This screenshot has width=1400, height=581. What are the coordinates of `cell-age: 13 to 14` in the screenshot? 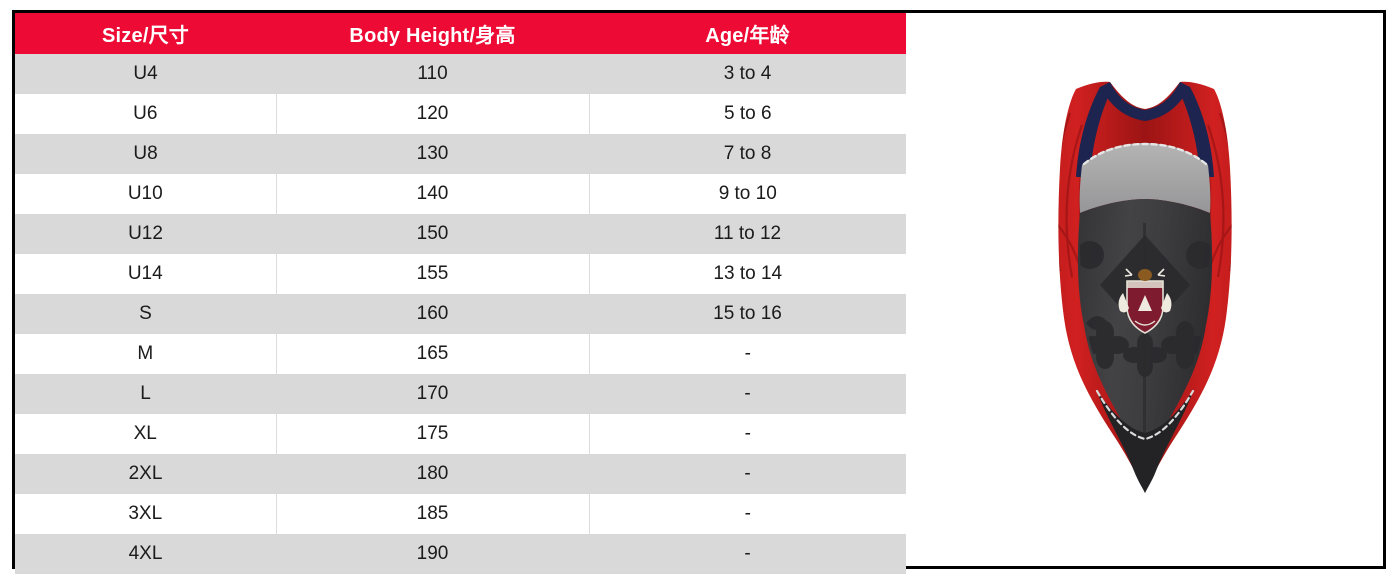 It's located at (747, 274).